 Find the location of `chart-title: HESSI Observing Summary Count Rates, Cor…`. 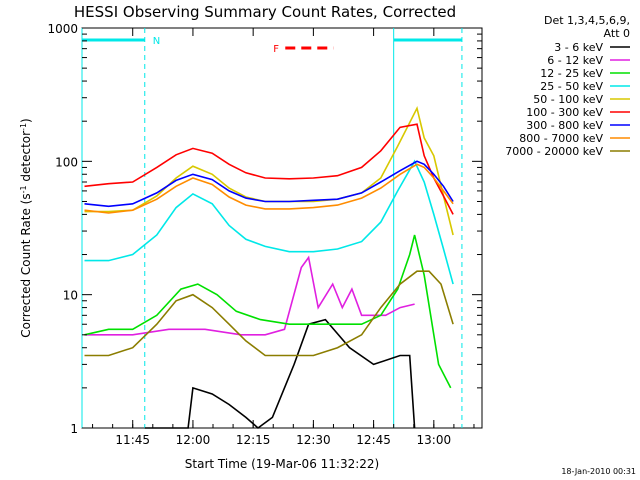

chart-title: HESSI Observing Summary Count Rates, Cor… is located at coordinates (265, 12).